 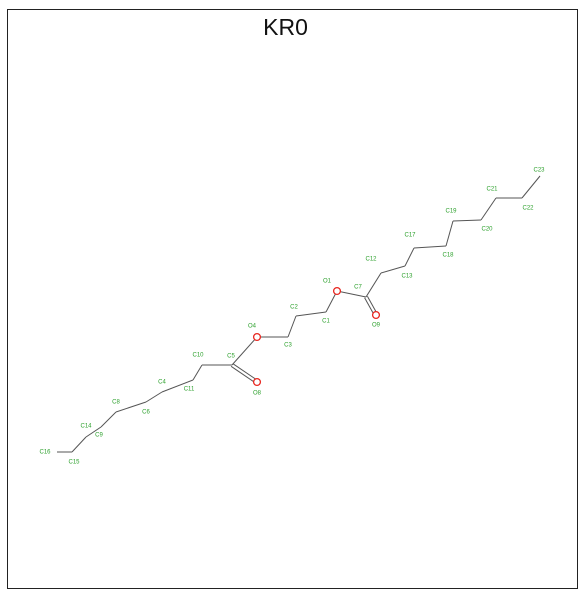 I want to click on atom-label-c22: C22, so click(x=528, y=209).